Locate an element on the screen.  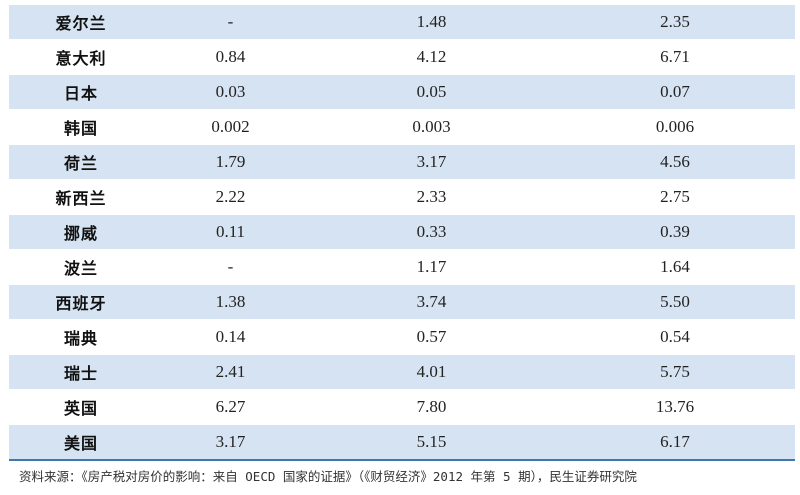
country-cell: 瑞士 is located at coordinates (81, 372).